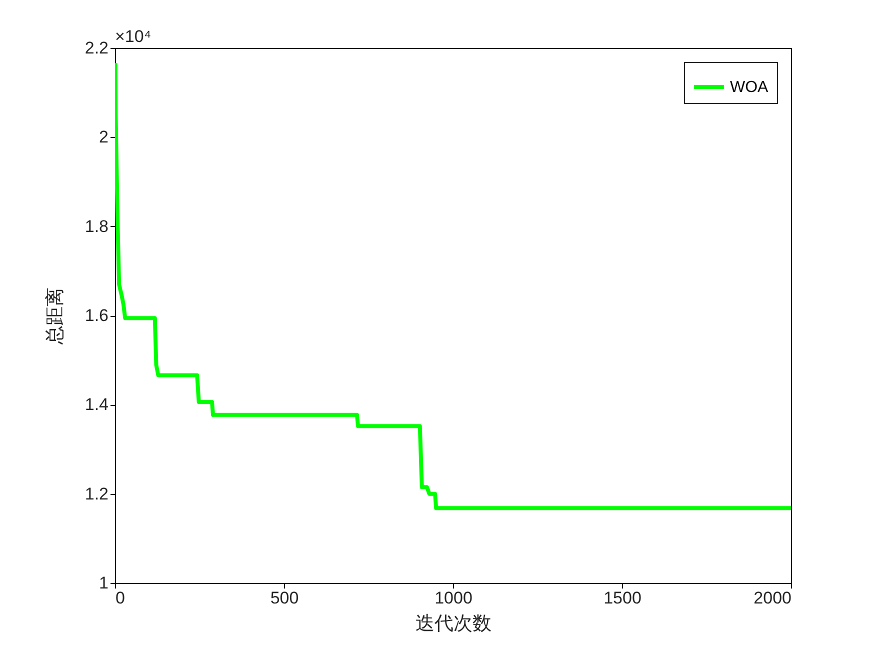  Describe the element at coordinates (453, 598) in the screenshot. I see `x-tick-label: 1000` at that location.